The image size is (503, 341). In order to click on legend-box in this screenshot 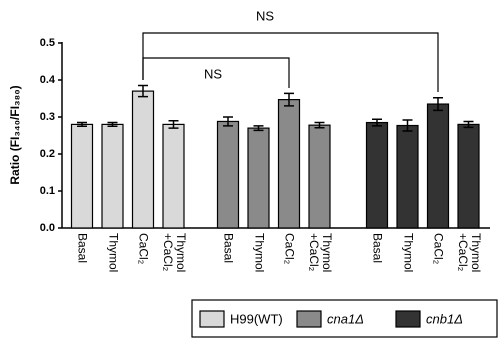, I will do `click(344, 318)`.